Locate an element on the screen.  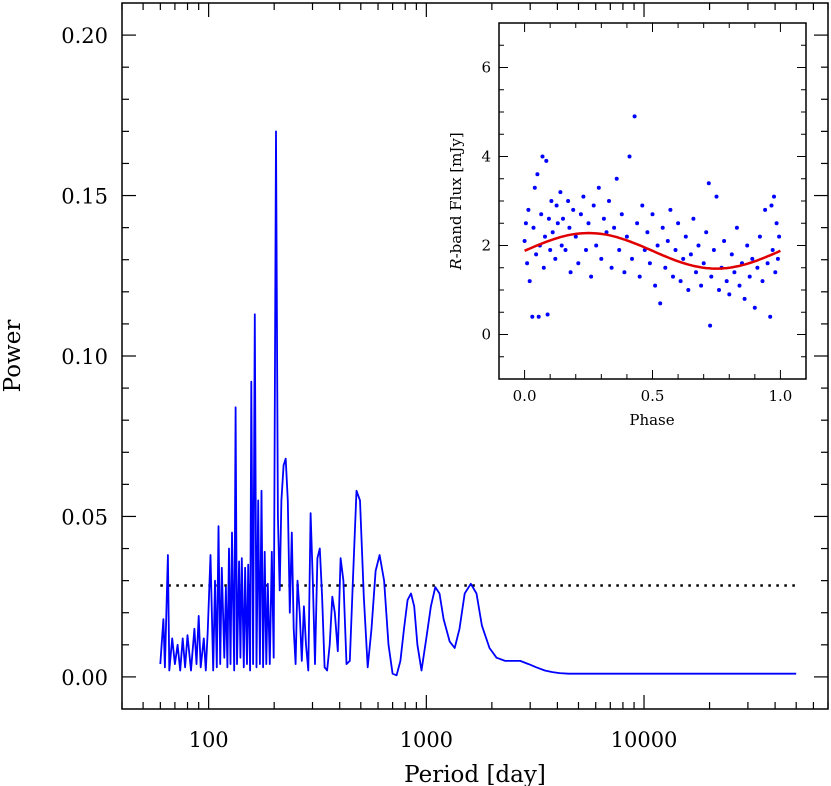
inset-sinusoid-fit is located at coordinates (652, 250).